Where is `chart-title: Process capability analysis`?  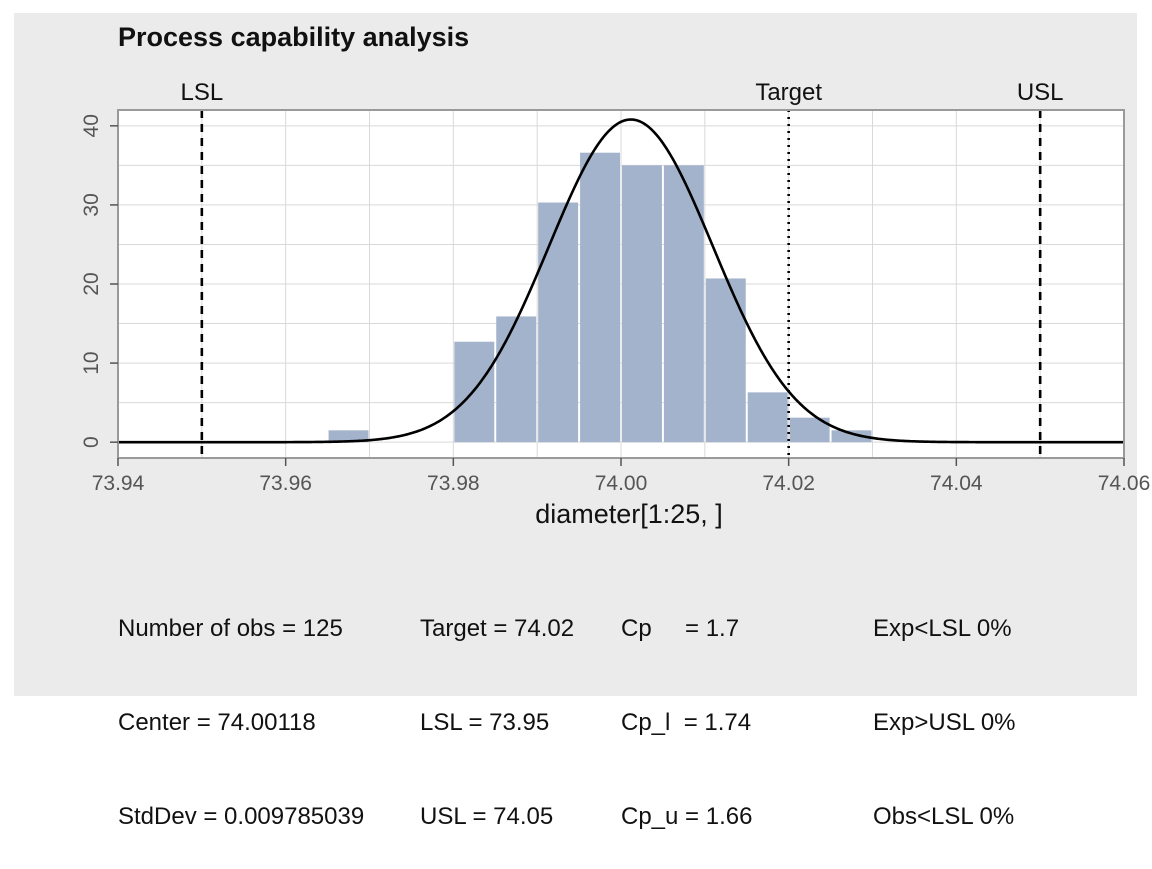
chart-title: Process capability analysis is located at coordinates (294, 37).